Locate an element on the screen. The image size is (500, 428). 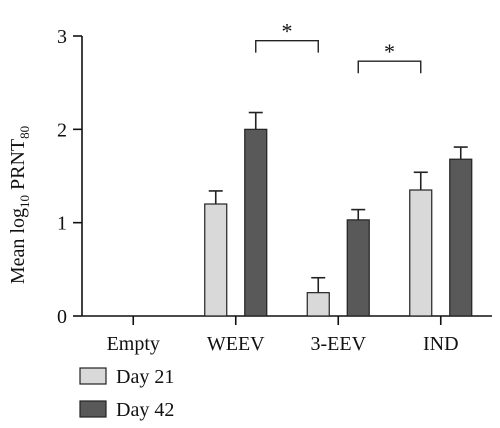
y-tick-label: 1 is located at coordinates (62, 224).